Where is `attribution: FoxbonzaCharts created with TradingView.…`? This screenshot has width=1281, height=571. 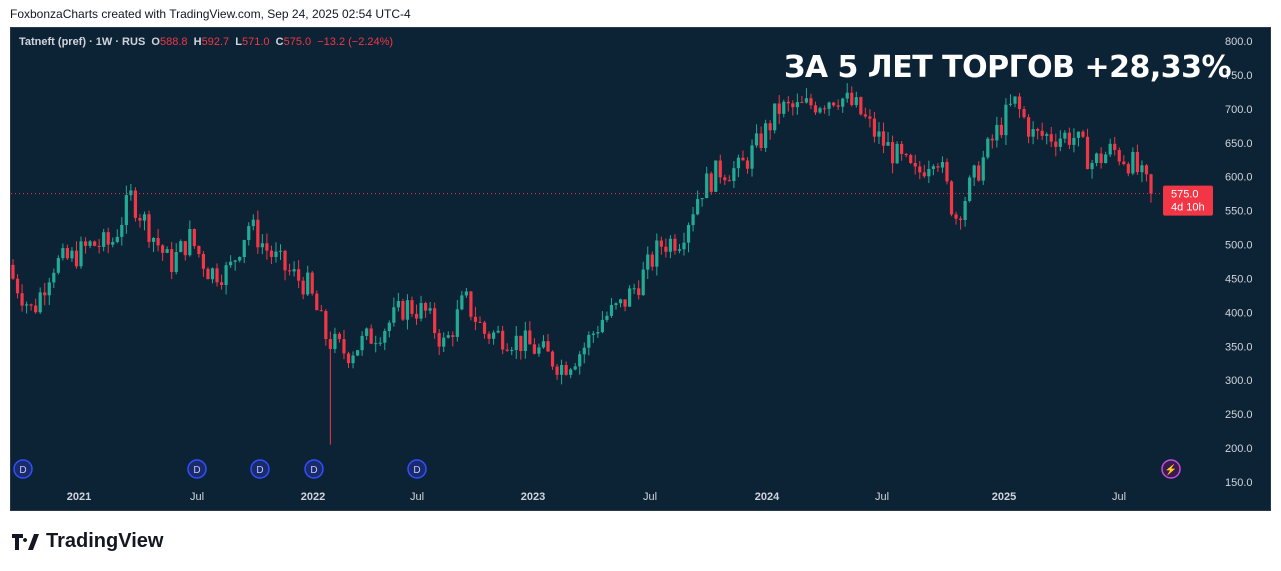
attribution: FoxbonzaCharts created with TradingView.… is located at coordinates (210, 14).